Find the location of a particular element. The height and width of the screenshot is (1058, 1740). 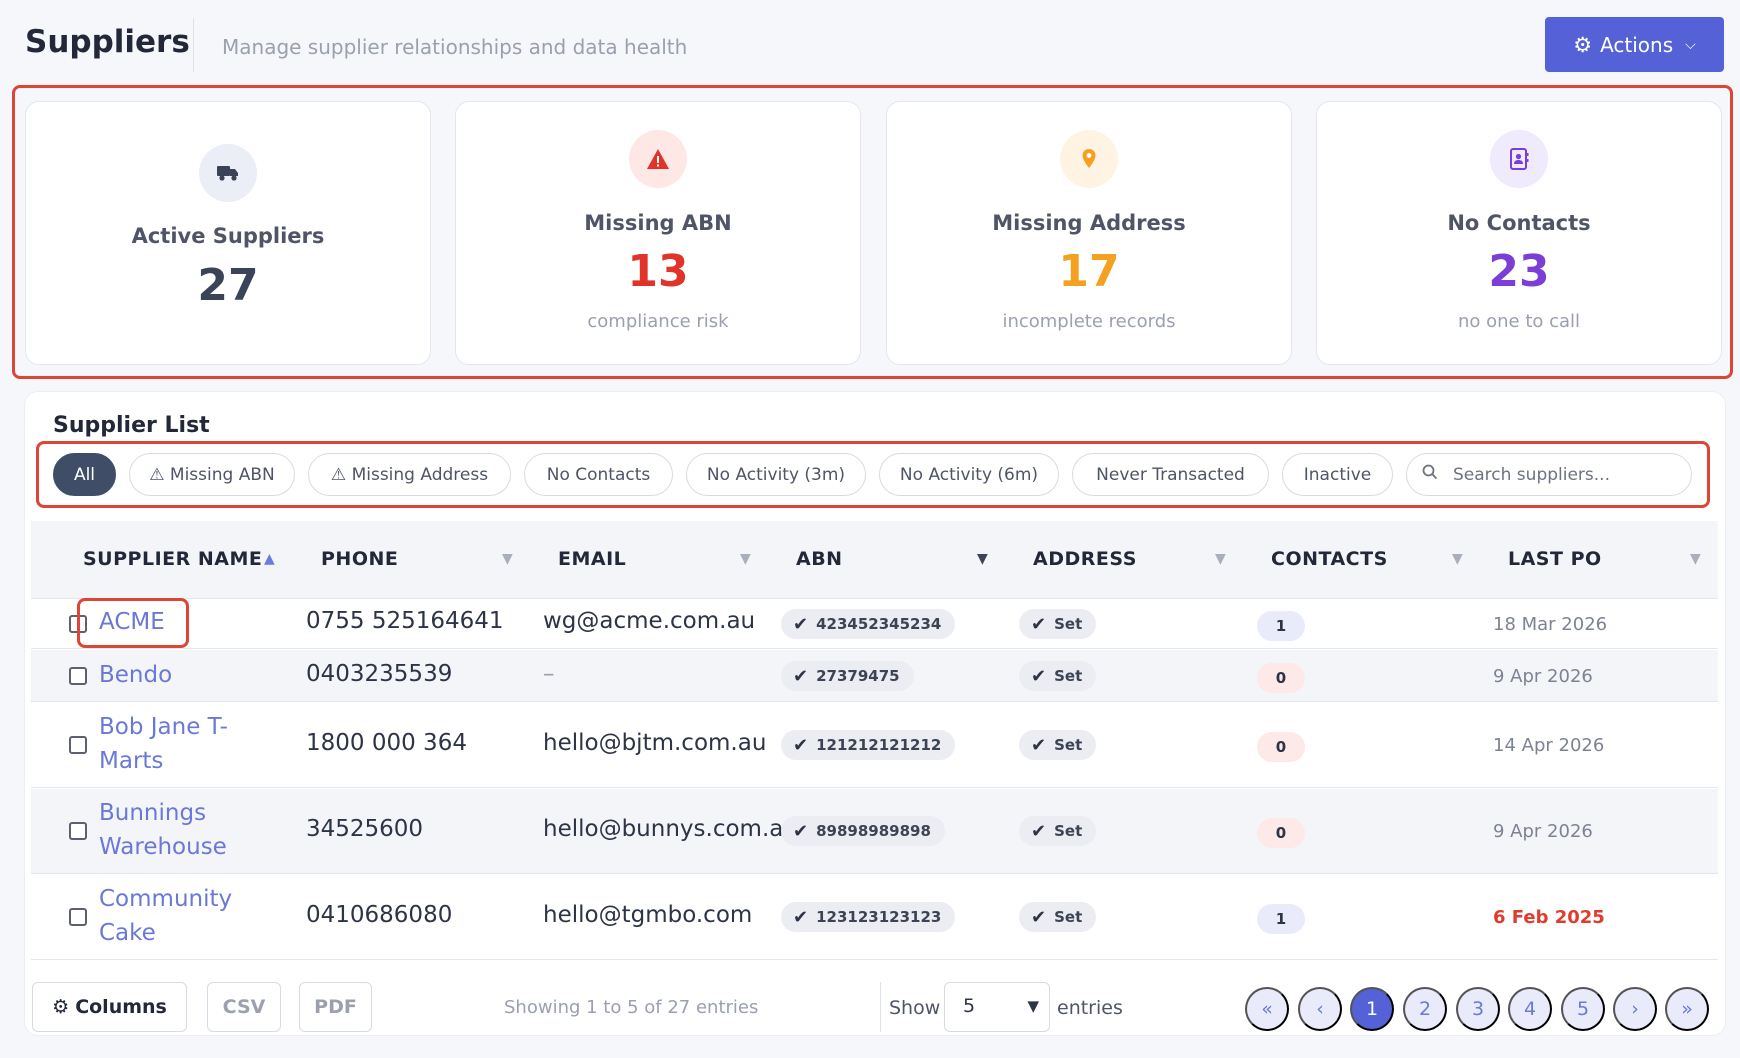

column-header-email: EMAIL is located at coordinates (592, 559).